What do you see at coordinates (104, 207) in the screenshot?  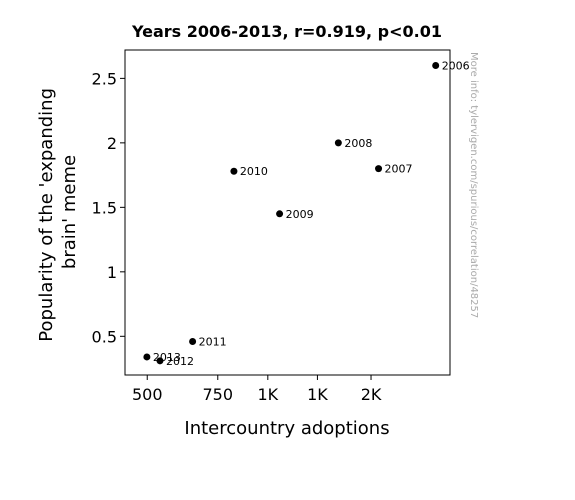 I see `y-tick-label: 1.5` at bounding box center [104, 207].